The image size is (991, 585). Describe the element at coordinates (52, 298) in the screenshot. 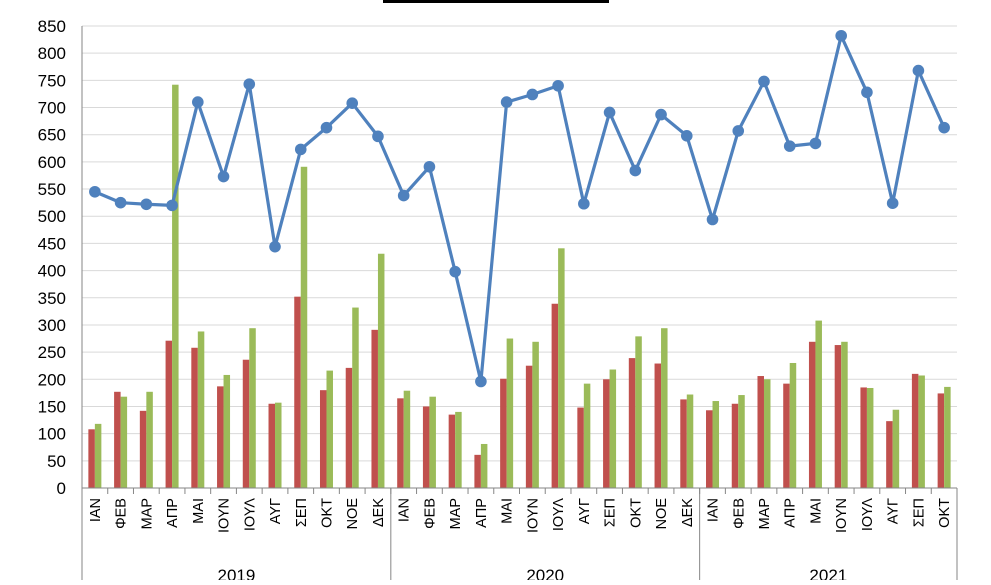

I see `y-tick-label: 350` at that location.